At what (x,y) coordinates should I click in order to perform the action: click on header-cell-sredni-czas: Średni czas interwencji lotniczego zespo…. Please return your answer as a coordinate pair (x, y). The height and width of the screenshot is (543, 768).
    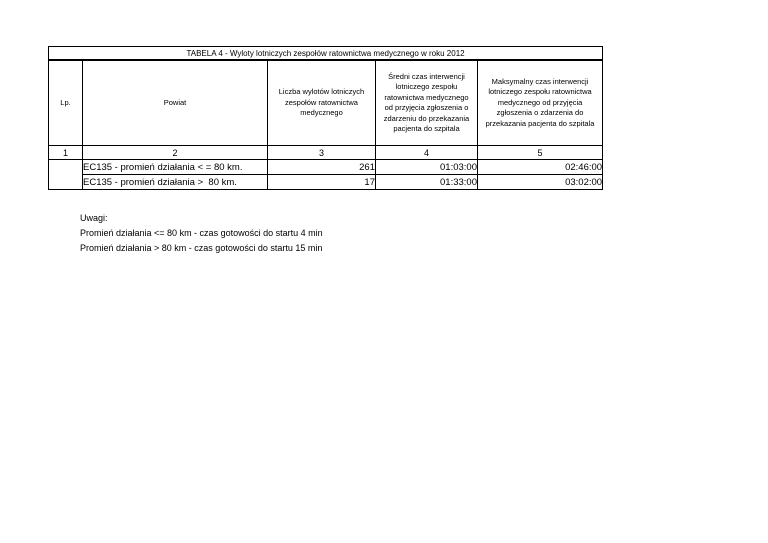
    Looking at the image, I should click on (426, 102).